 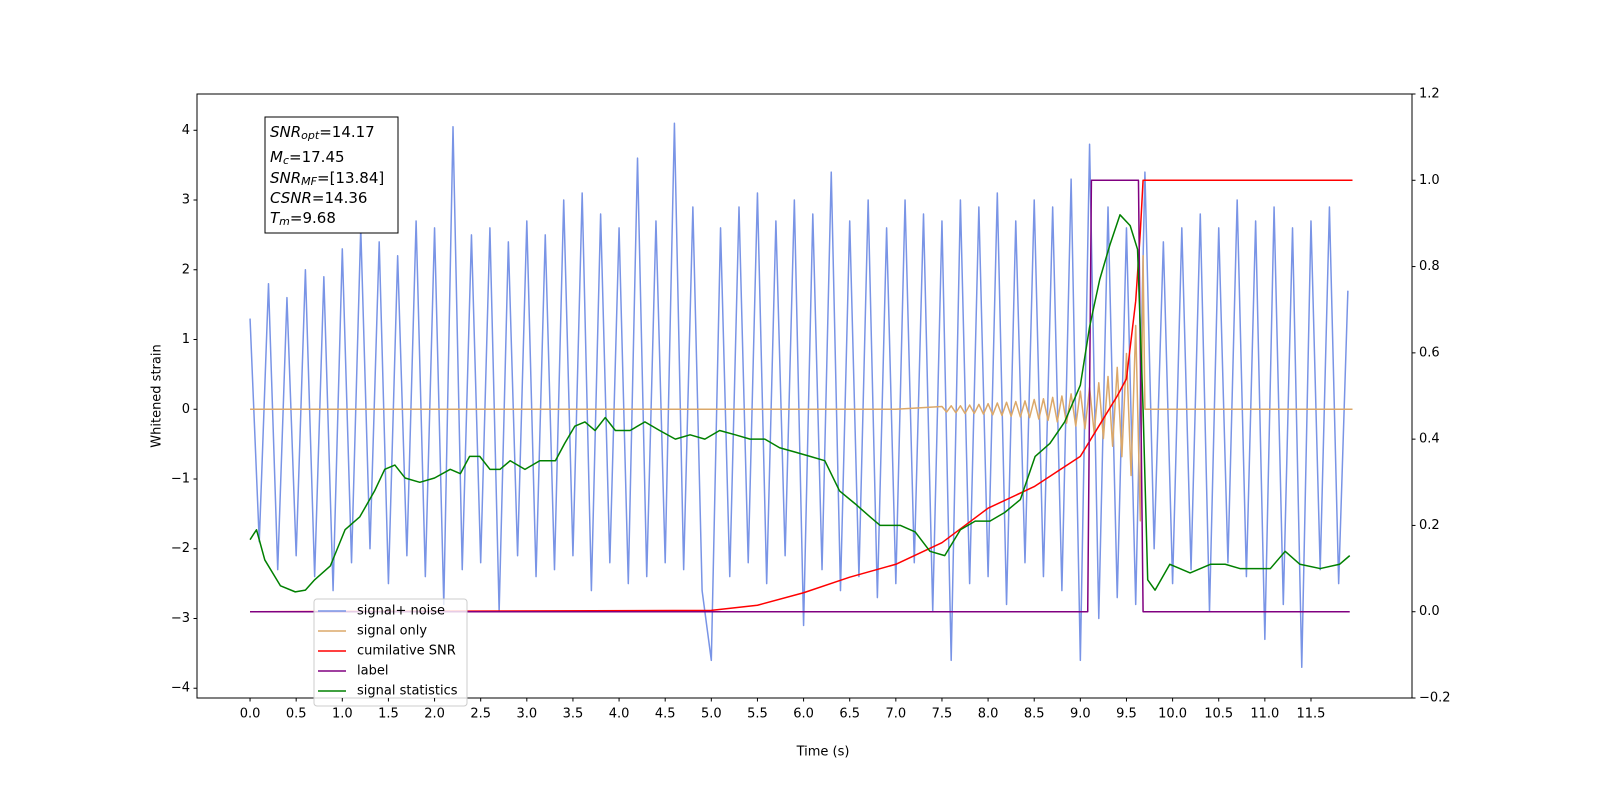 What do you see at coordinates (186, 130) in the screenshot?
I see `y-tick-label: 4` at bounding box center [186, 130].